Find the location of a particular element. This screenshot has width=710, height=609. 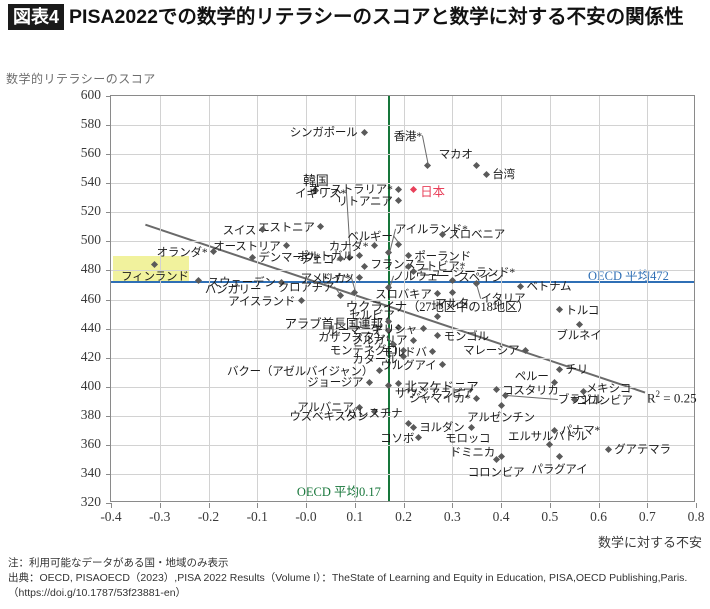

data-point-label: ポーランド is located at coordinates (442, 256).